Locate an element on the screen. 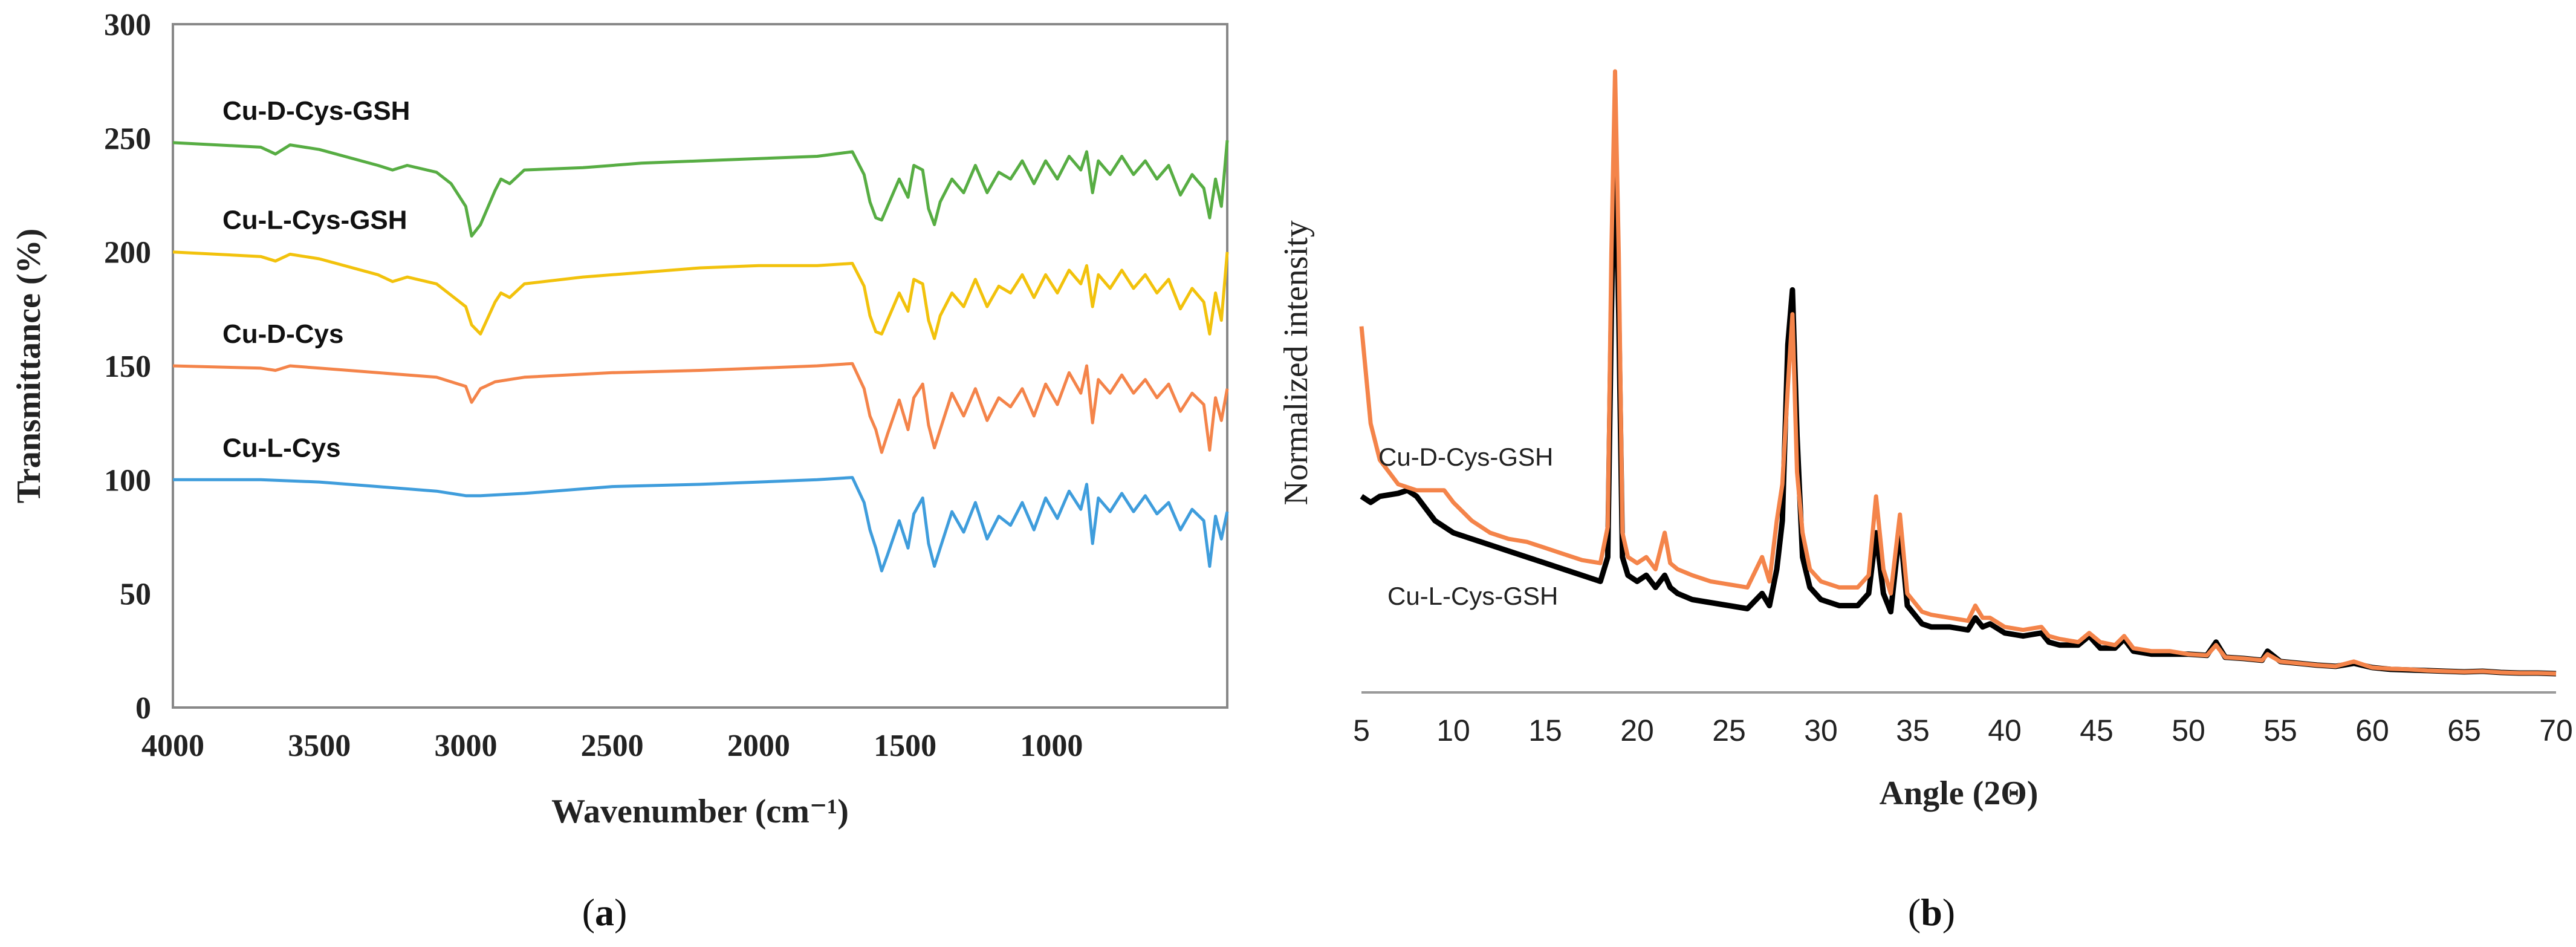 The width and height of the screenshot is (2576, 947). xrd-x-tick-label: 25 is located at coordinates (1729, 730).